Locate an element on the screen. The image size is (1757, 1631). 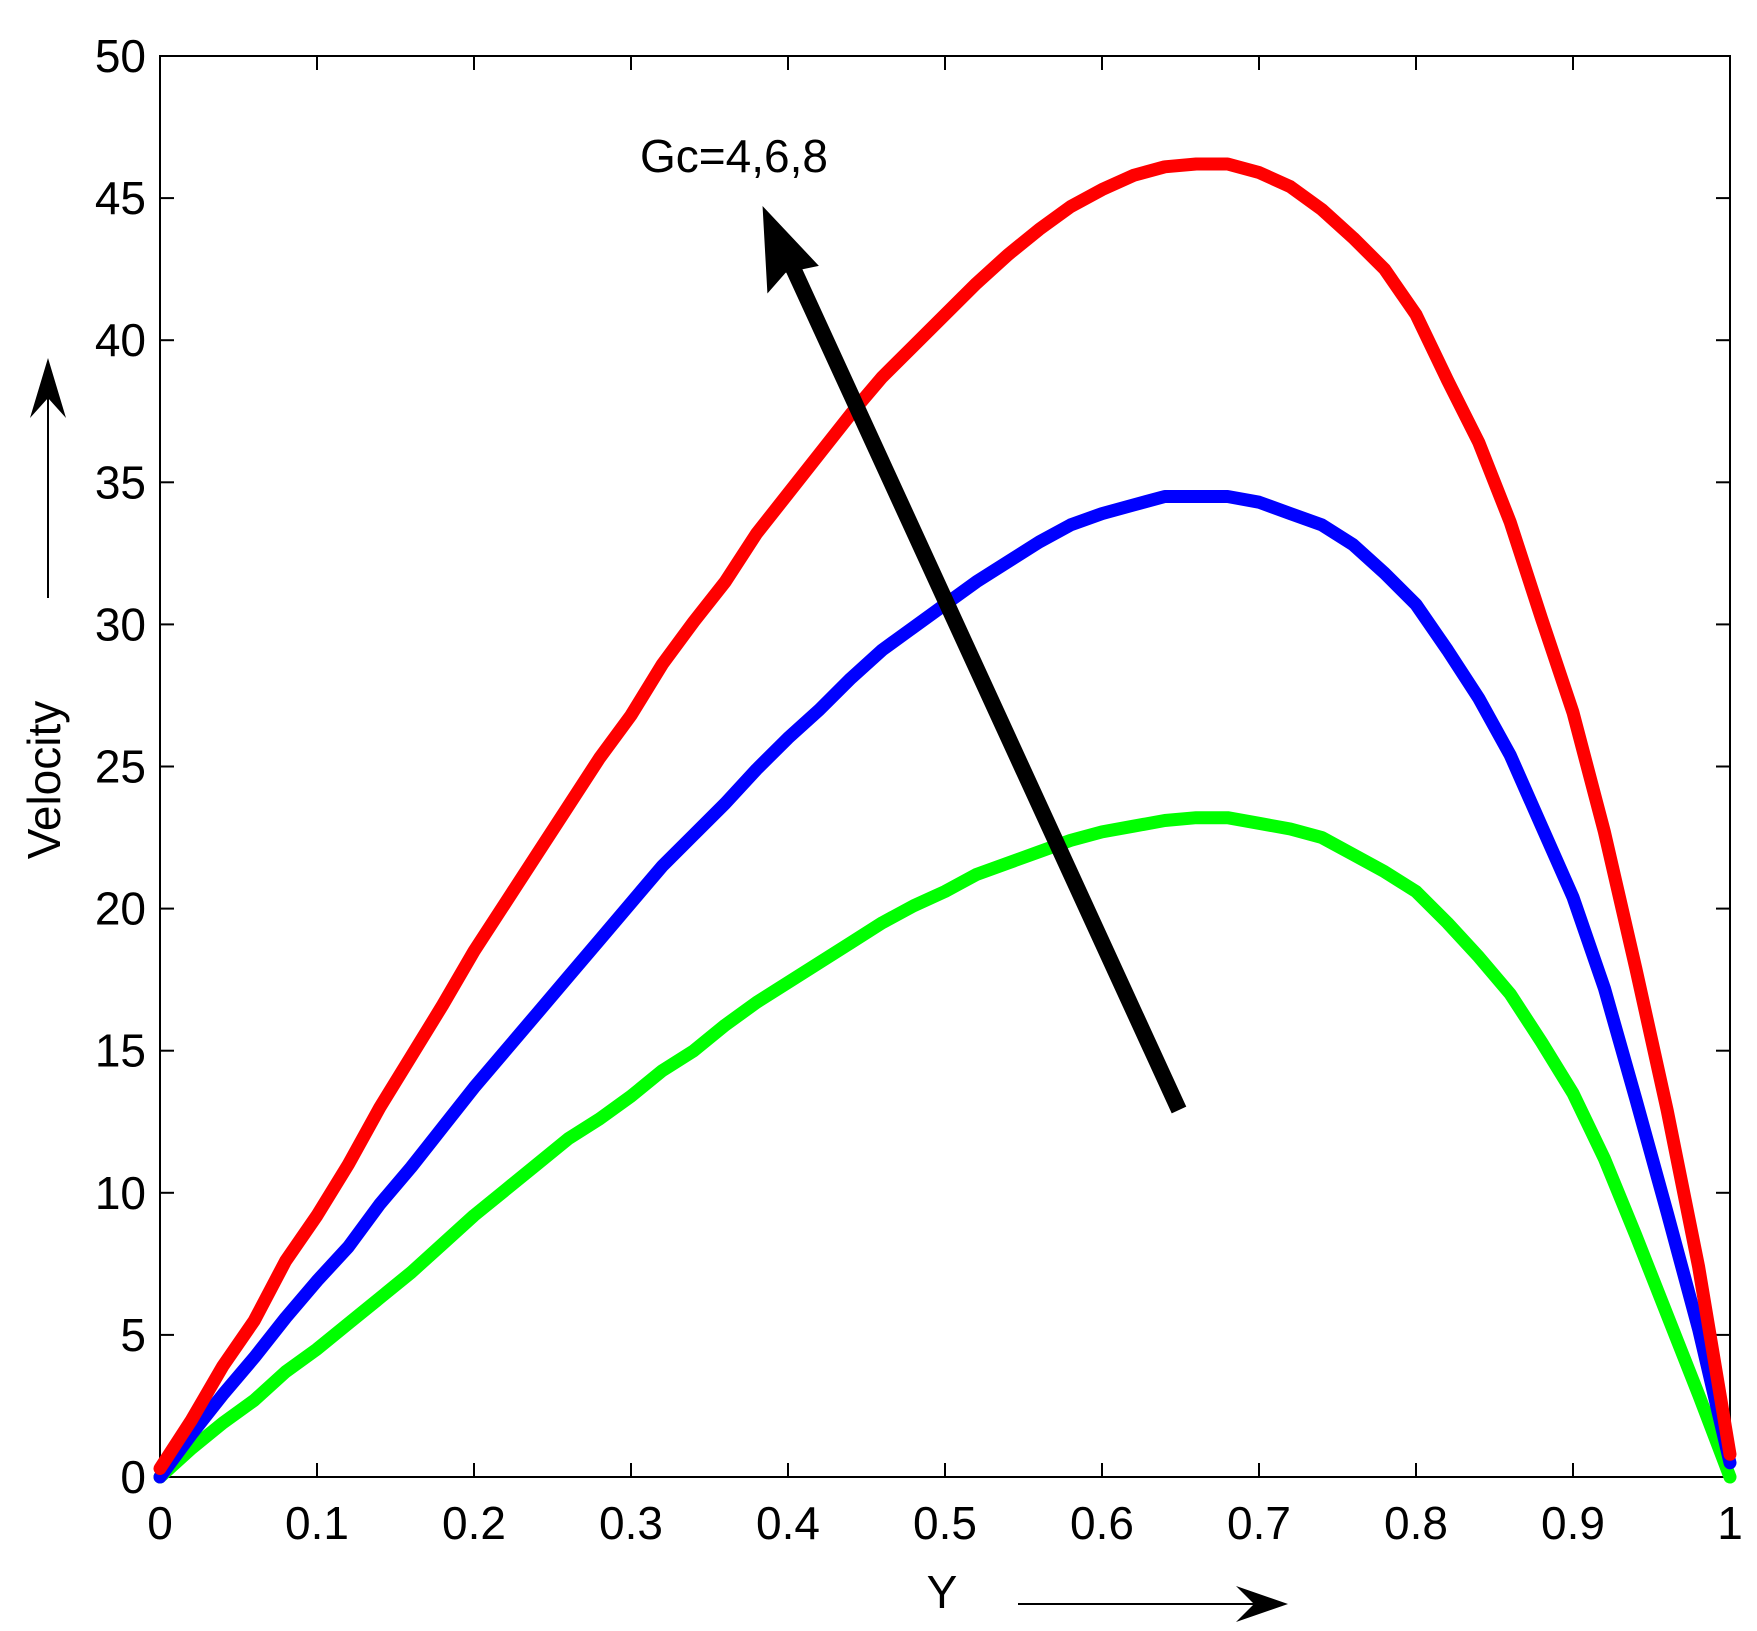
y-tick-label: 5 is located at coordinates (133, 1335).